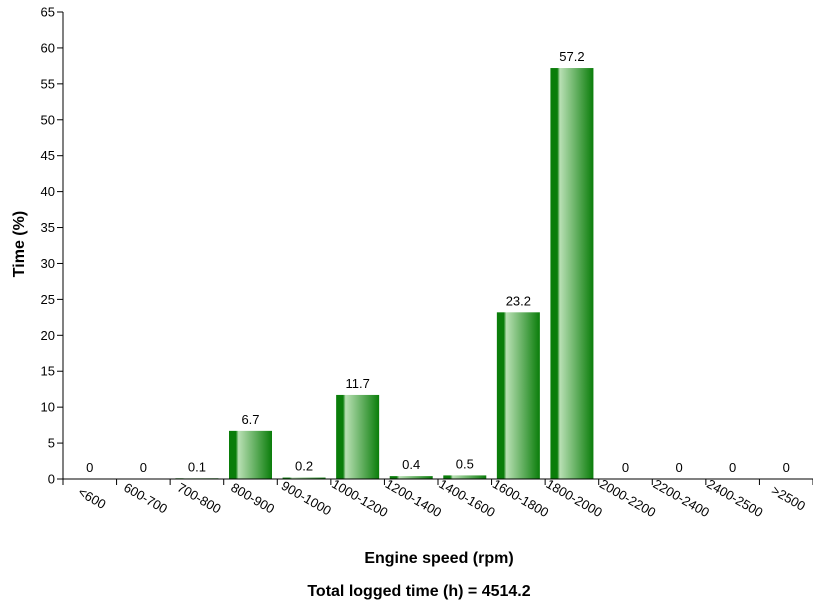  I want to click on data-label: 6.7, so click(250, 419).